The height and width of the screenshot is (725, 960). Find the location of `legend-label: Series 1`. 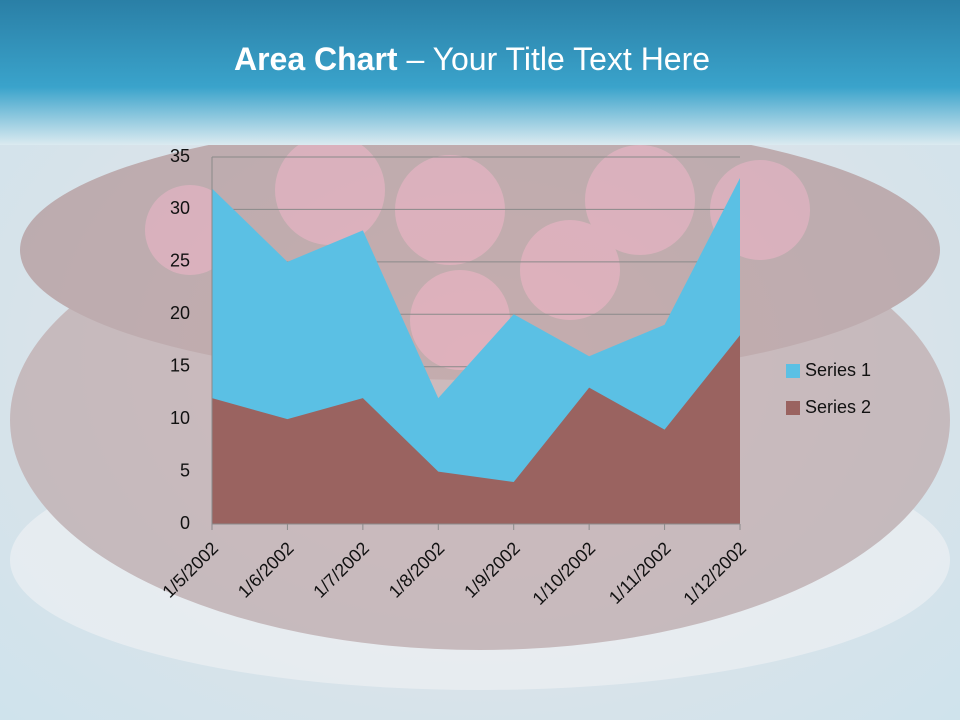

legend-label: Series 1 is located at coordinates (838, 370).